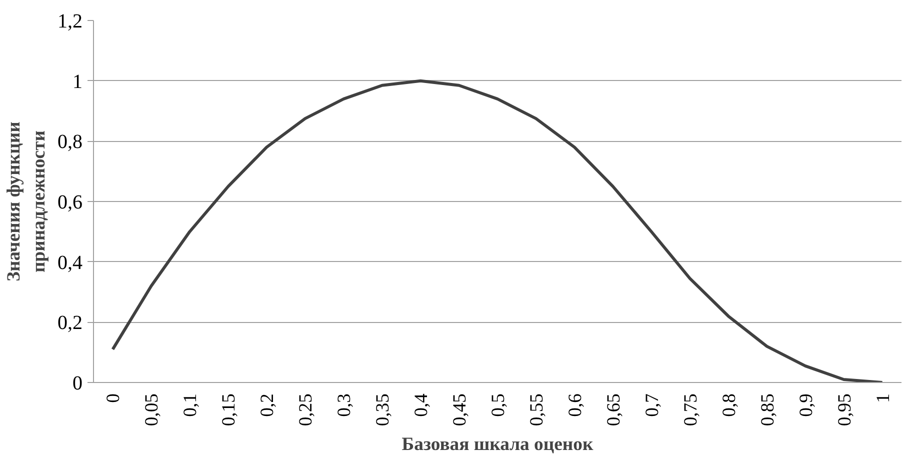 This screenshot has height=458, width=909. I want to click on x-tick-label: 0,3, so click(345, 405).